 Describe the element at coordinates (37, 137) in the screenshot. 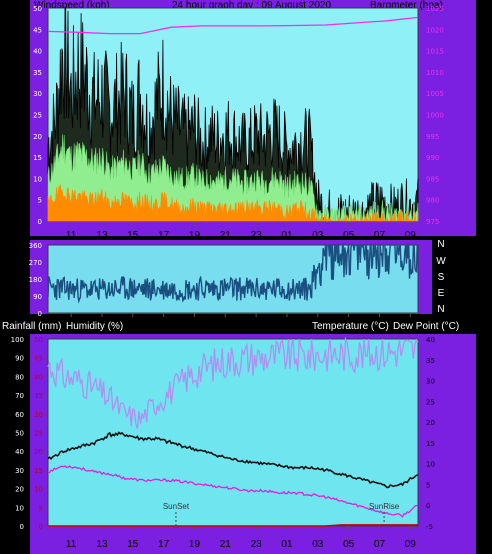

I see `wind-y-tick: 20` at that location.